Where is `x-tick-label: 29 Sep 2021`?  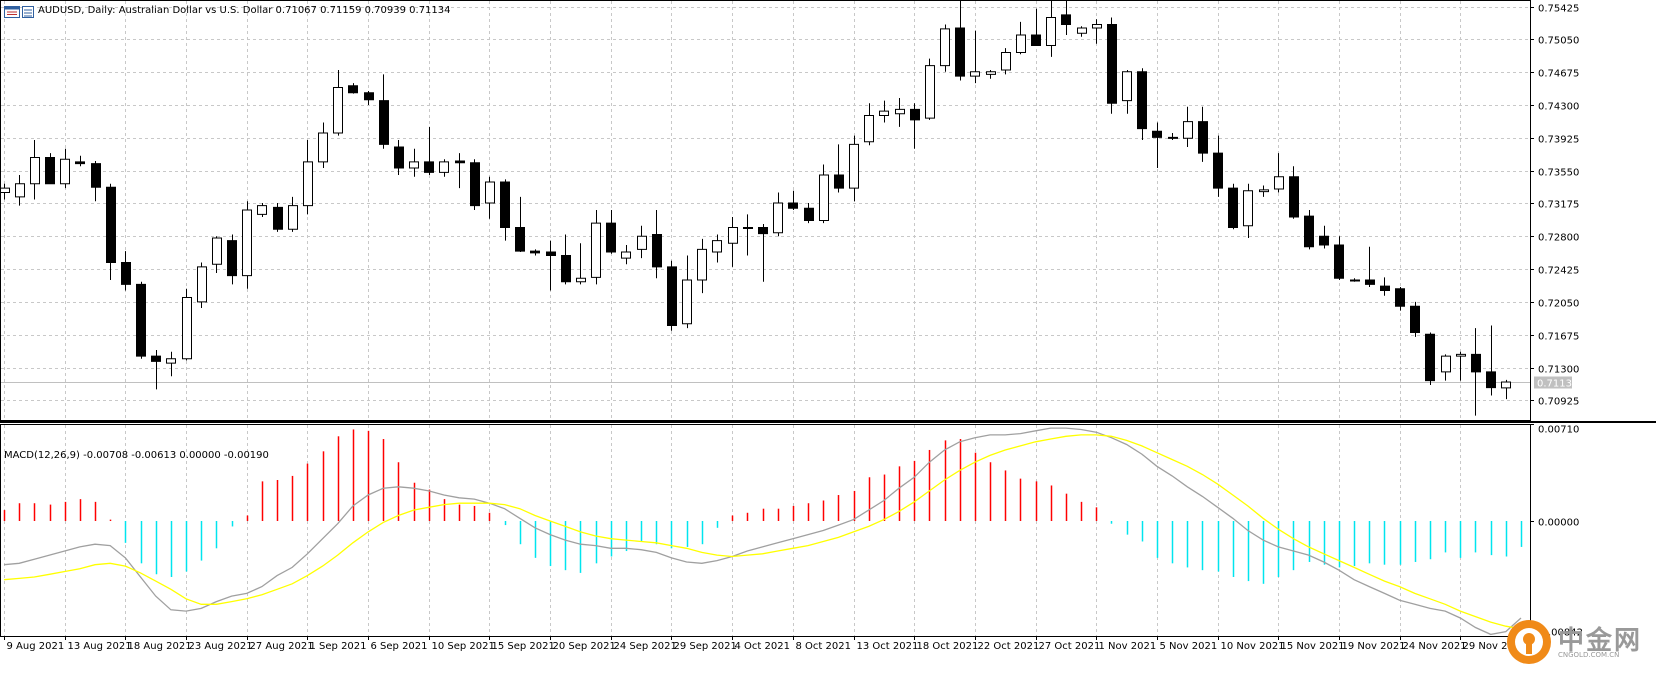 x-tick-label: 29 Sep 2021 is located at coordinates (705, 646).